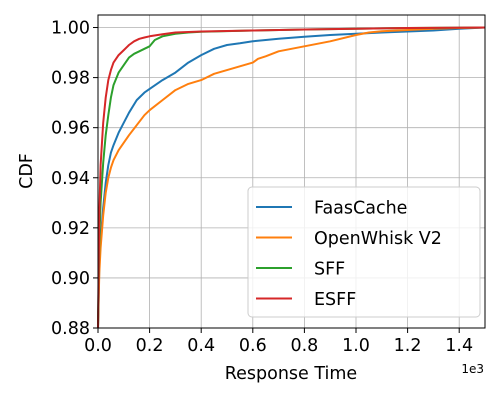 The height and width of the screenshot is (400, 500). I want to click on legend-label-sff: SFF, so click(329, 270).